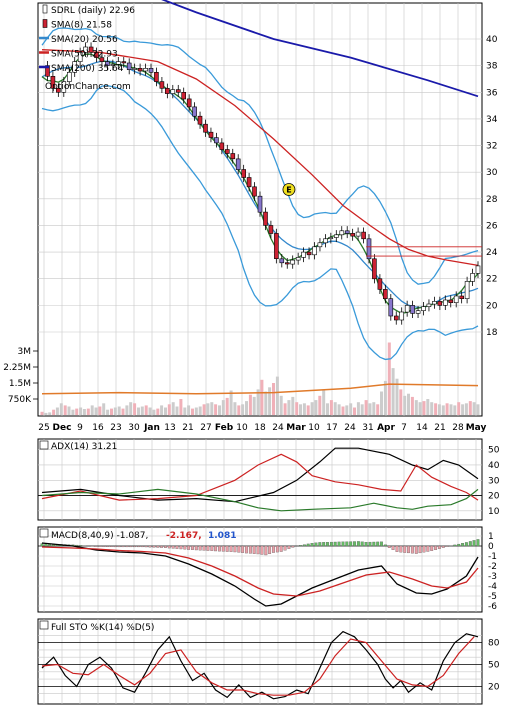 The image size is (526, 706). Describe the element at coordinates (260, 479) in the screenshot. I see `adx-grid` at that location.